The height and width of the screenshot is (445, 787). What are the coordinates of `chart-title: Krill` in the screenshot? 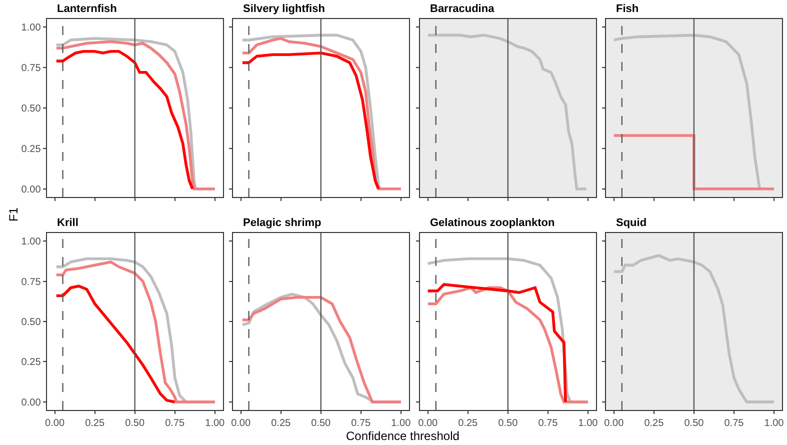 It's located at (67, 223).